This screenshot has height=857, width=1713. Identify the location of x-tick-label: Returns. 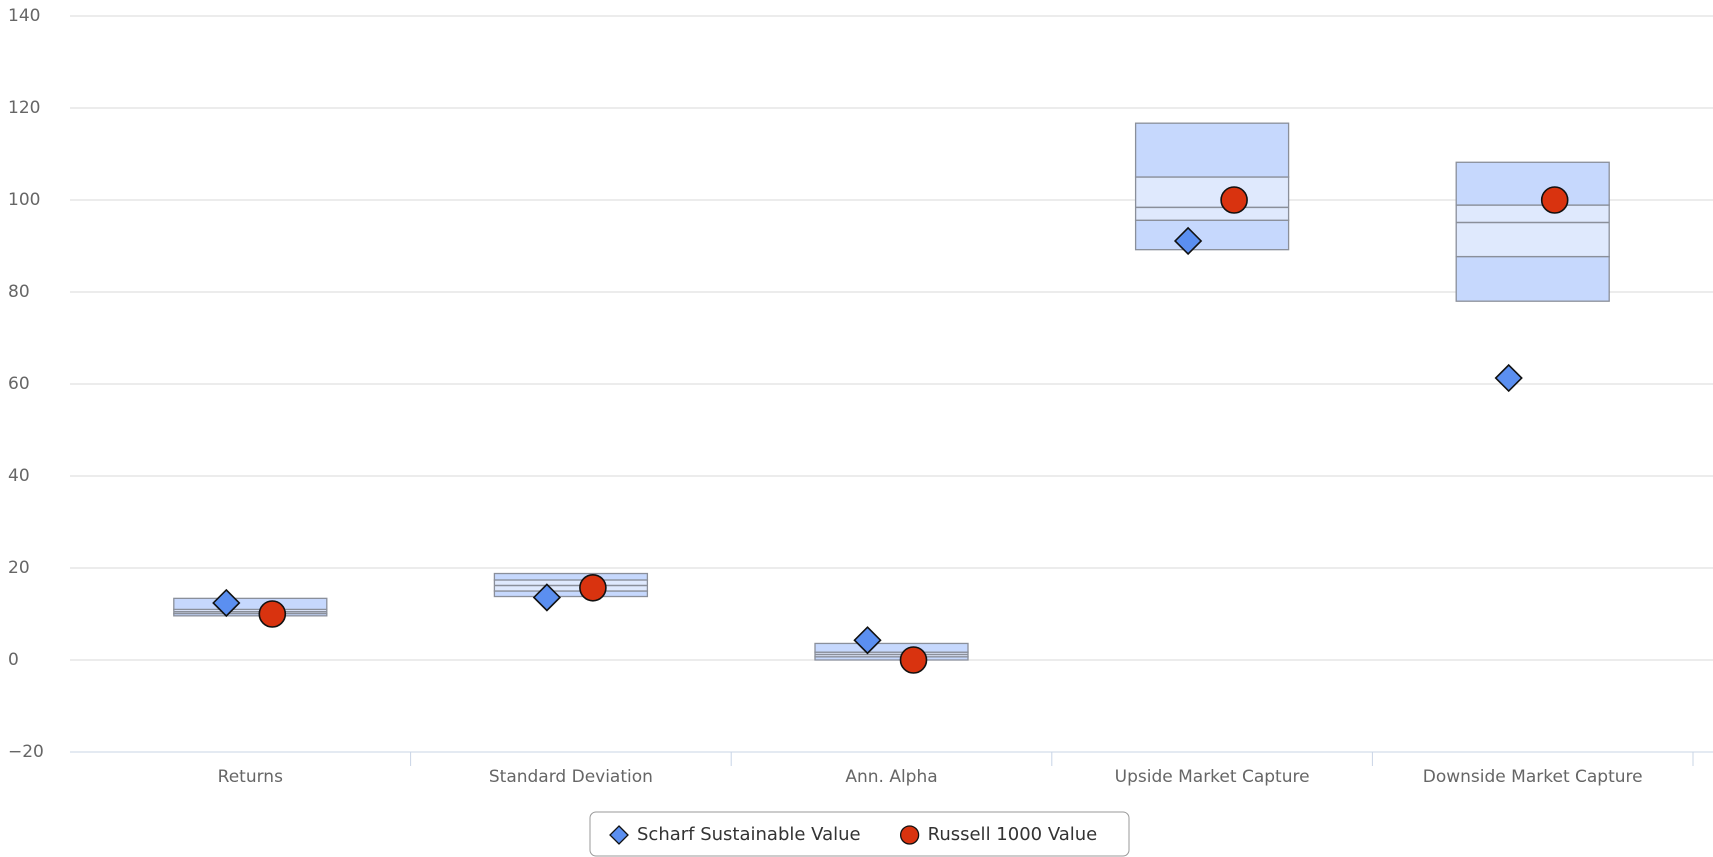
(250, 777).